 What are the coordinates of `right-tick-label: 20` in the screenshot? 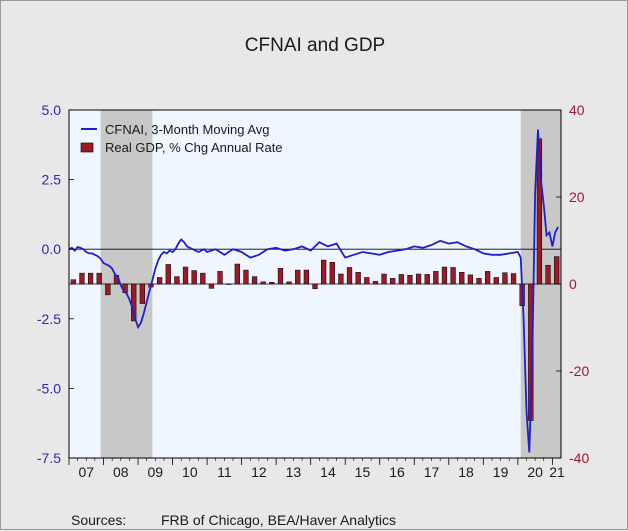 It's located at (577, 197).